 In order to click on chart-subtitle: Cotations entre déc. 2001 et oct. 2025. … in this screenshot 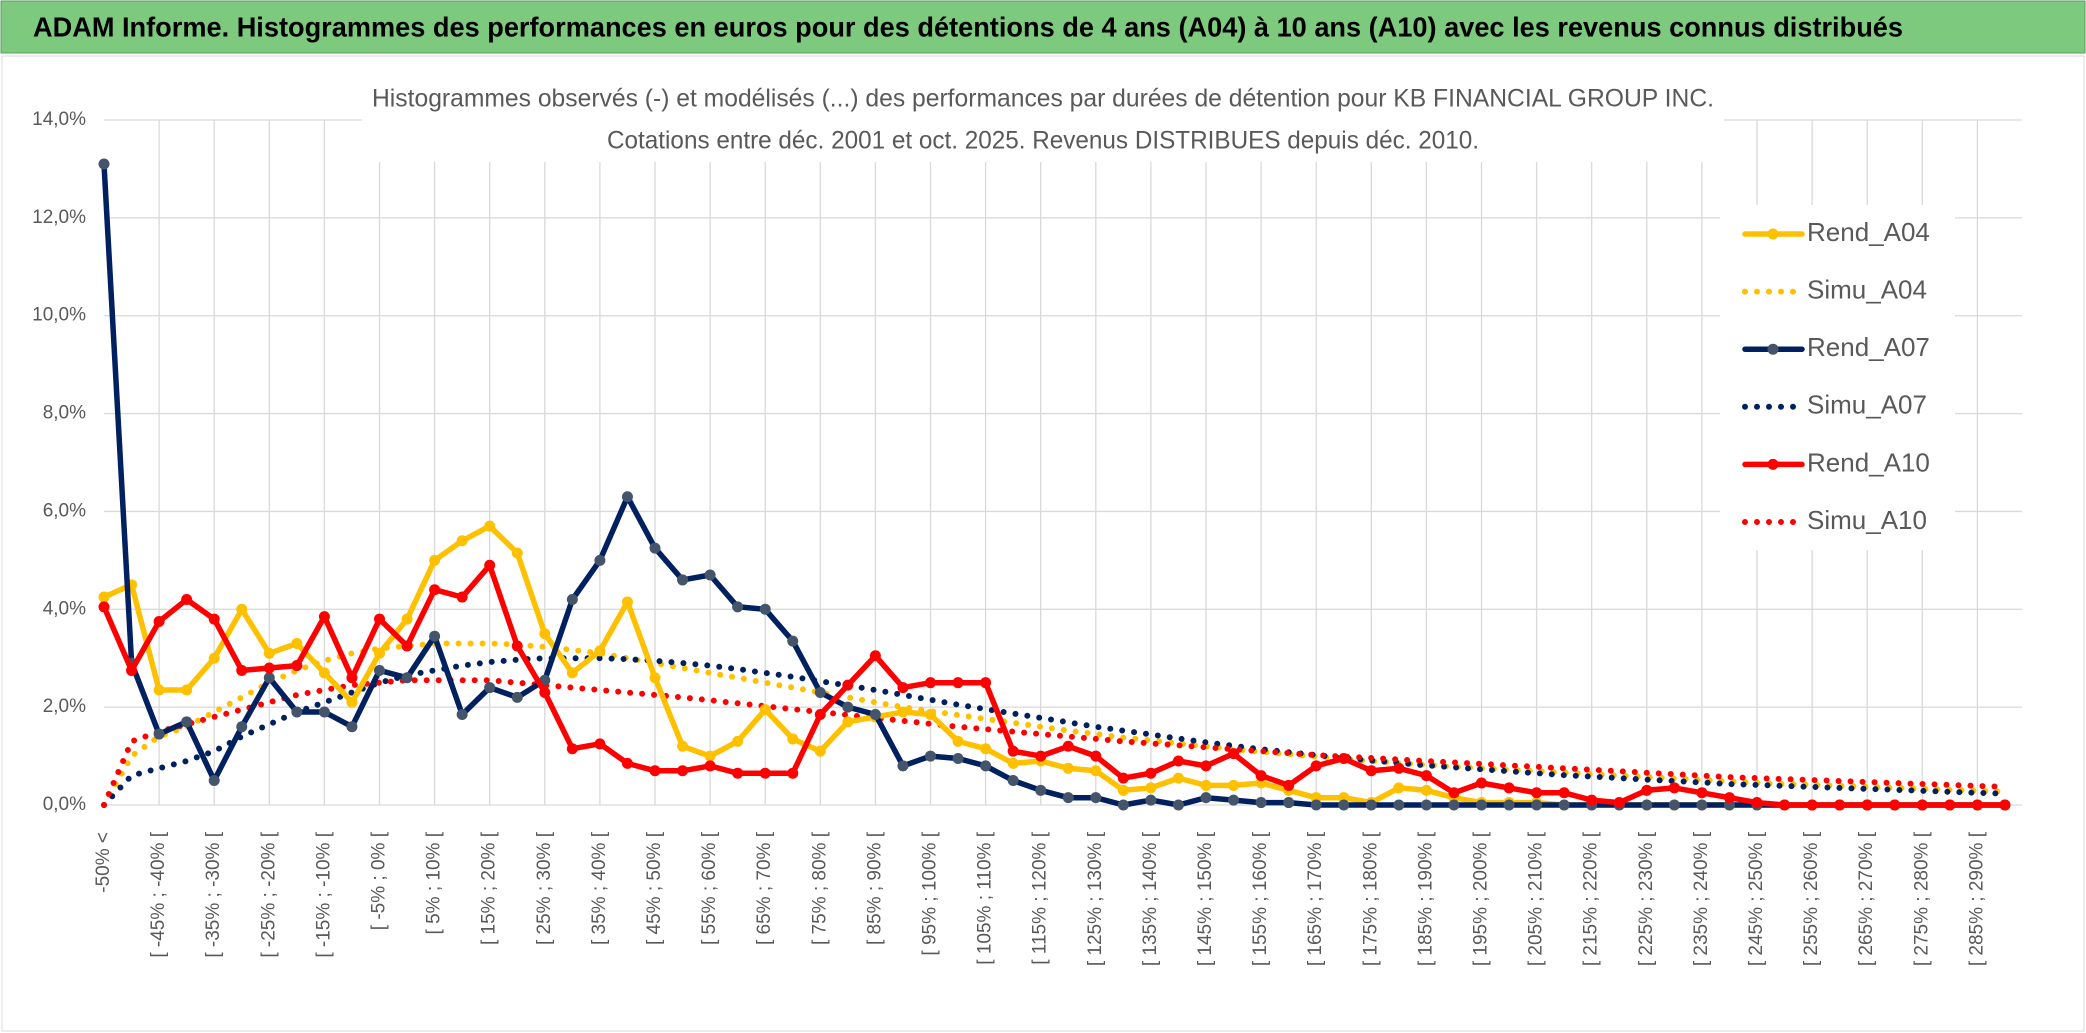, I will do `click(1043, 141)`.